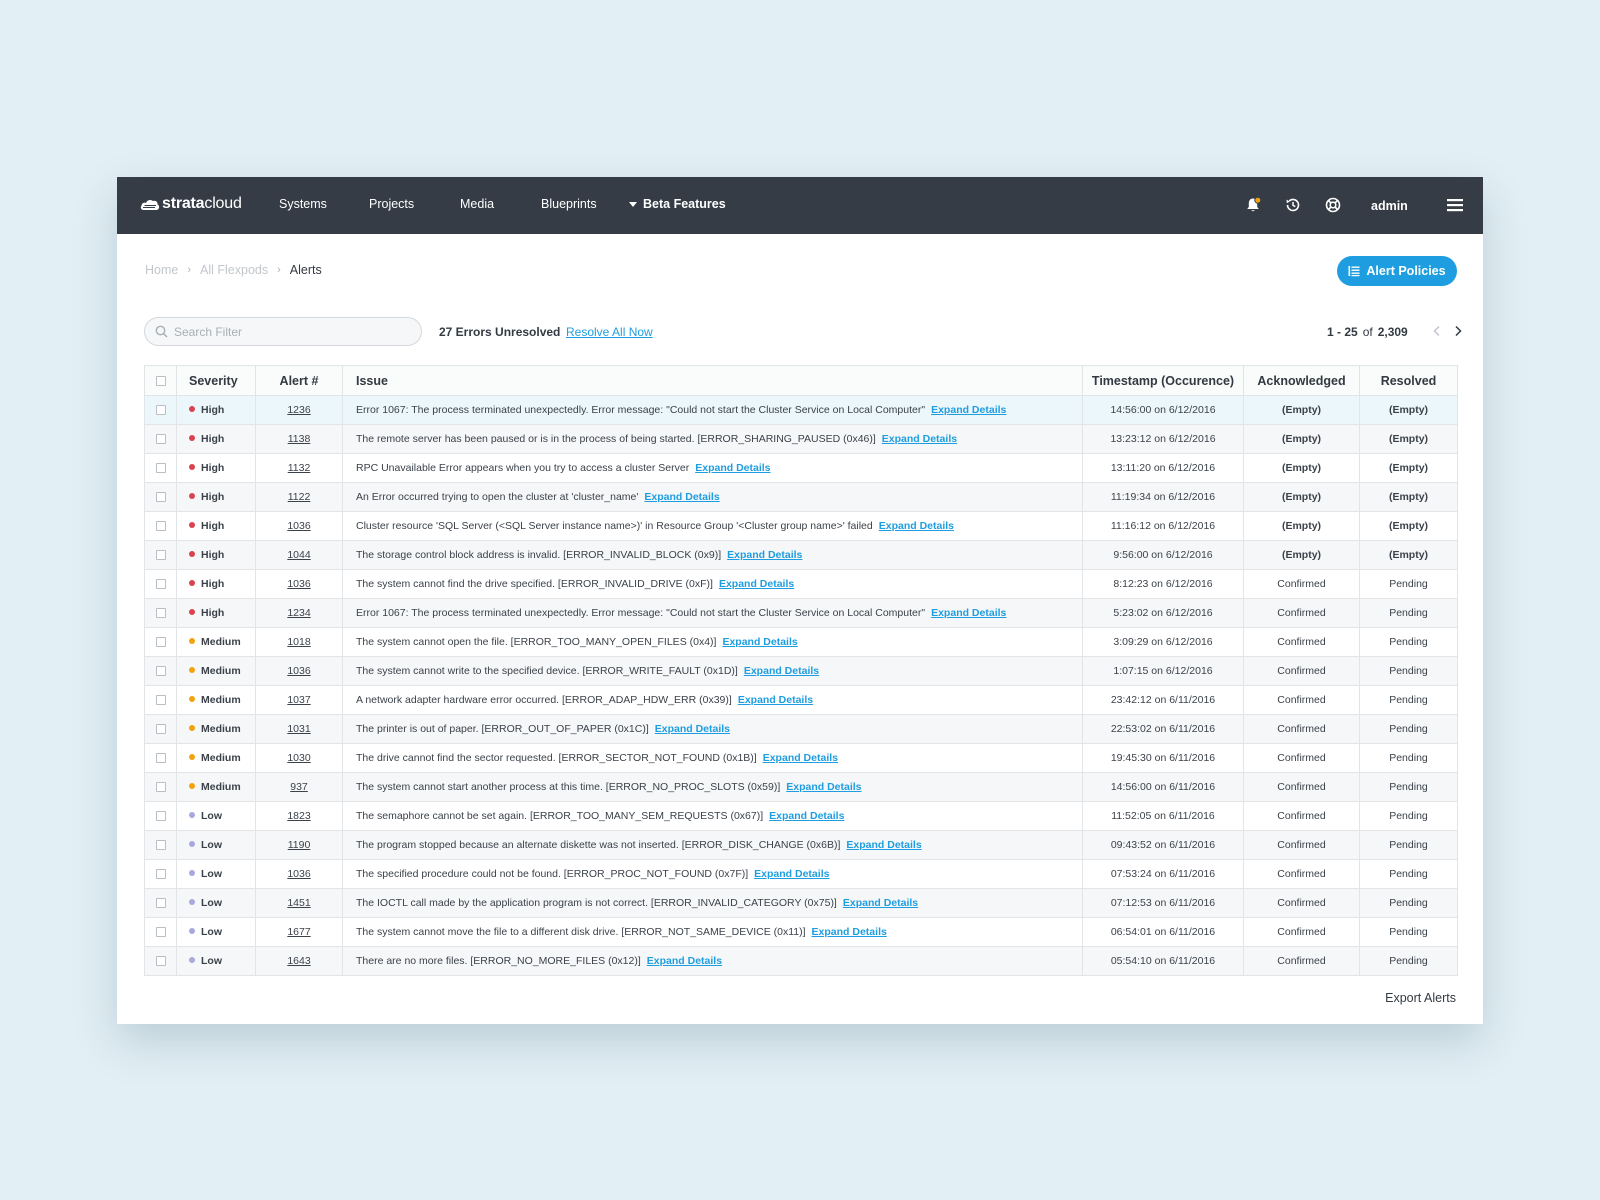 Image resolution: width=1600 pixels, height=1200 pixels. What do you see at coordinates (392, 204) in the screenshot?
I see `nav-projects: Projects` at bounding box center [392, 204].